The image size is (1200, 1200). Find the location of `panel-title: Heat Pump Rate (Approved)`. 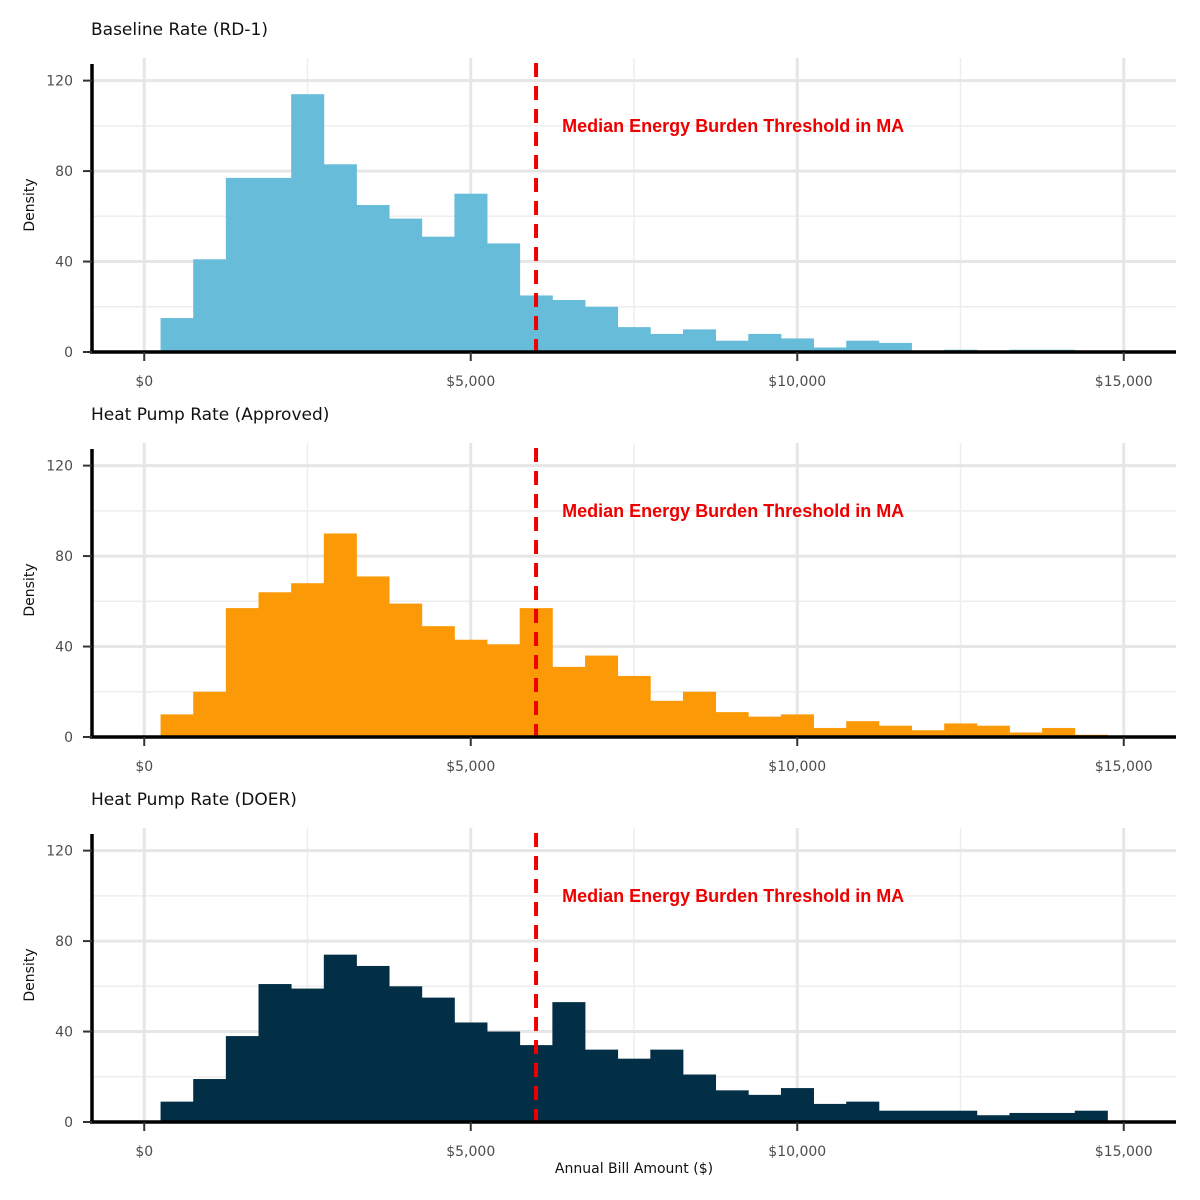

panel-title: Heat Pump Rate (Approved) is located at coordinates (210, 415).